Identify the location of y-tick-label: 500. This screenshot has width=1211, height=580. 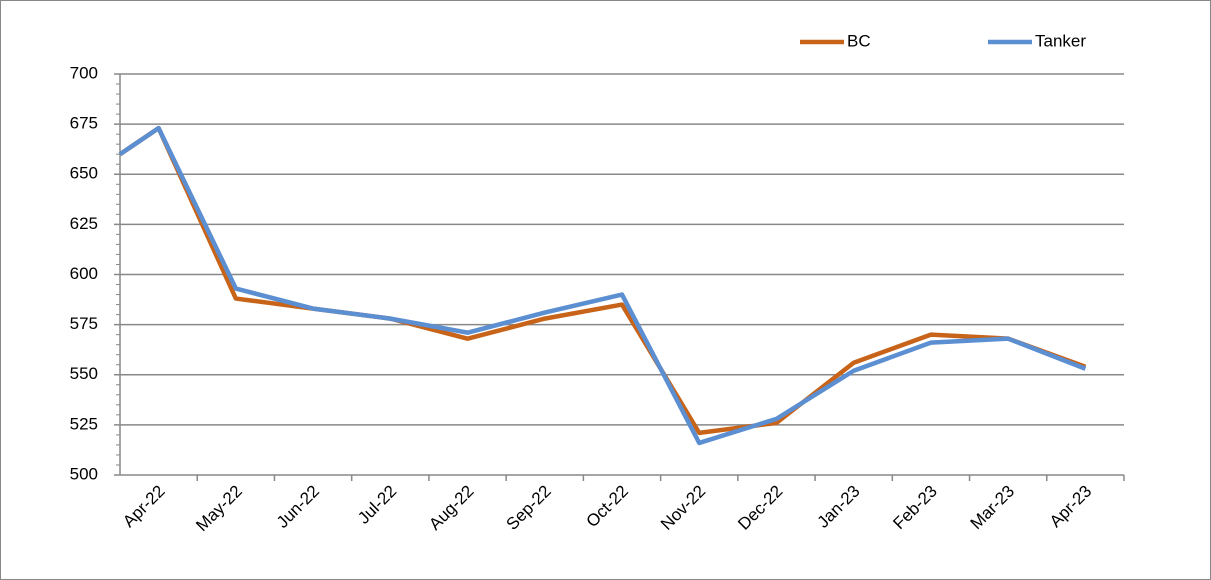
(84, 473).